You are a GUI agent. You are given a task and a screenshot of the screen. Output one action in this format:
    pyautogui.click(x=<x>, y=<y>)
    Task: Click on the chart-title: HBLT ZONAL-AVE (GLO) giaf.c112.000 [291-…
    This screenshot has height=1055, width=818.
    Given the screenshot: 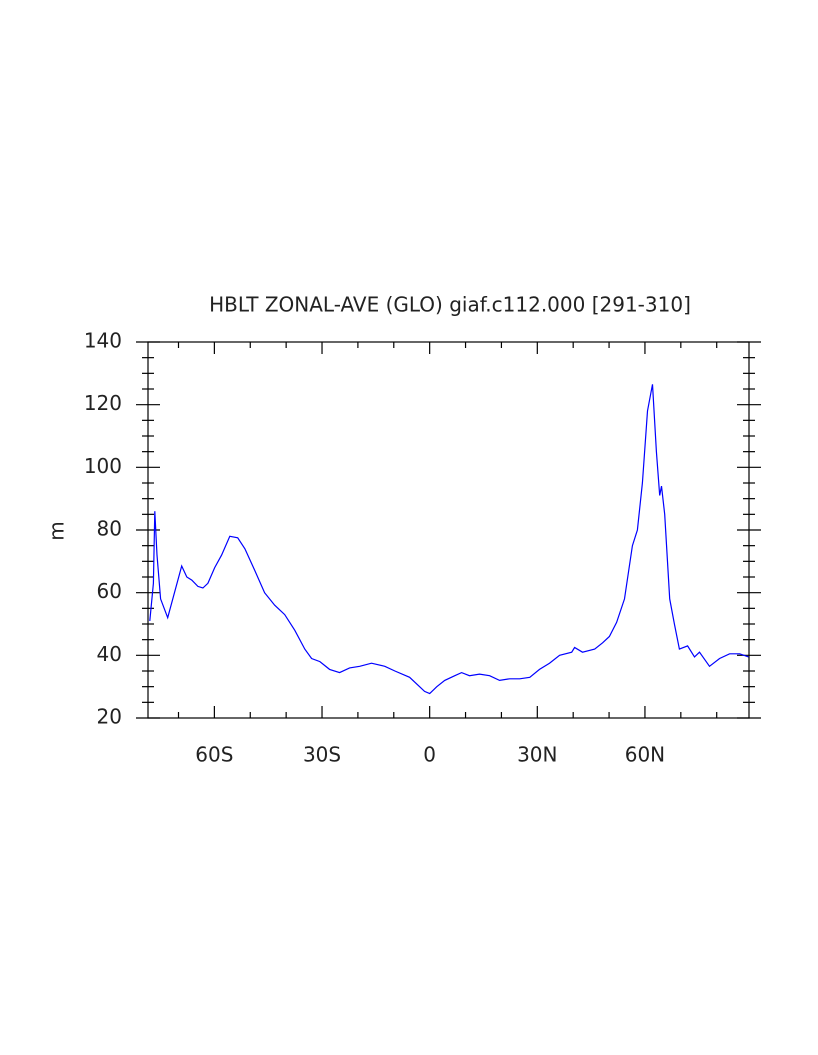 What is the action you would take?
    pyautogui.click(x=450, y=305)
    